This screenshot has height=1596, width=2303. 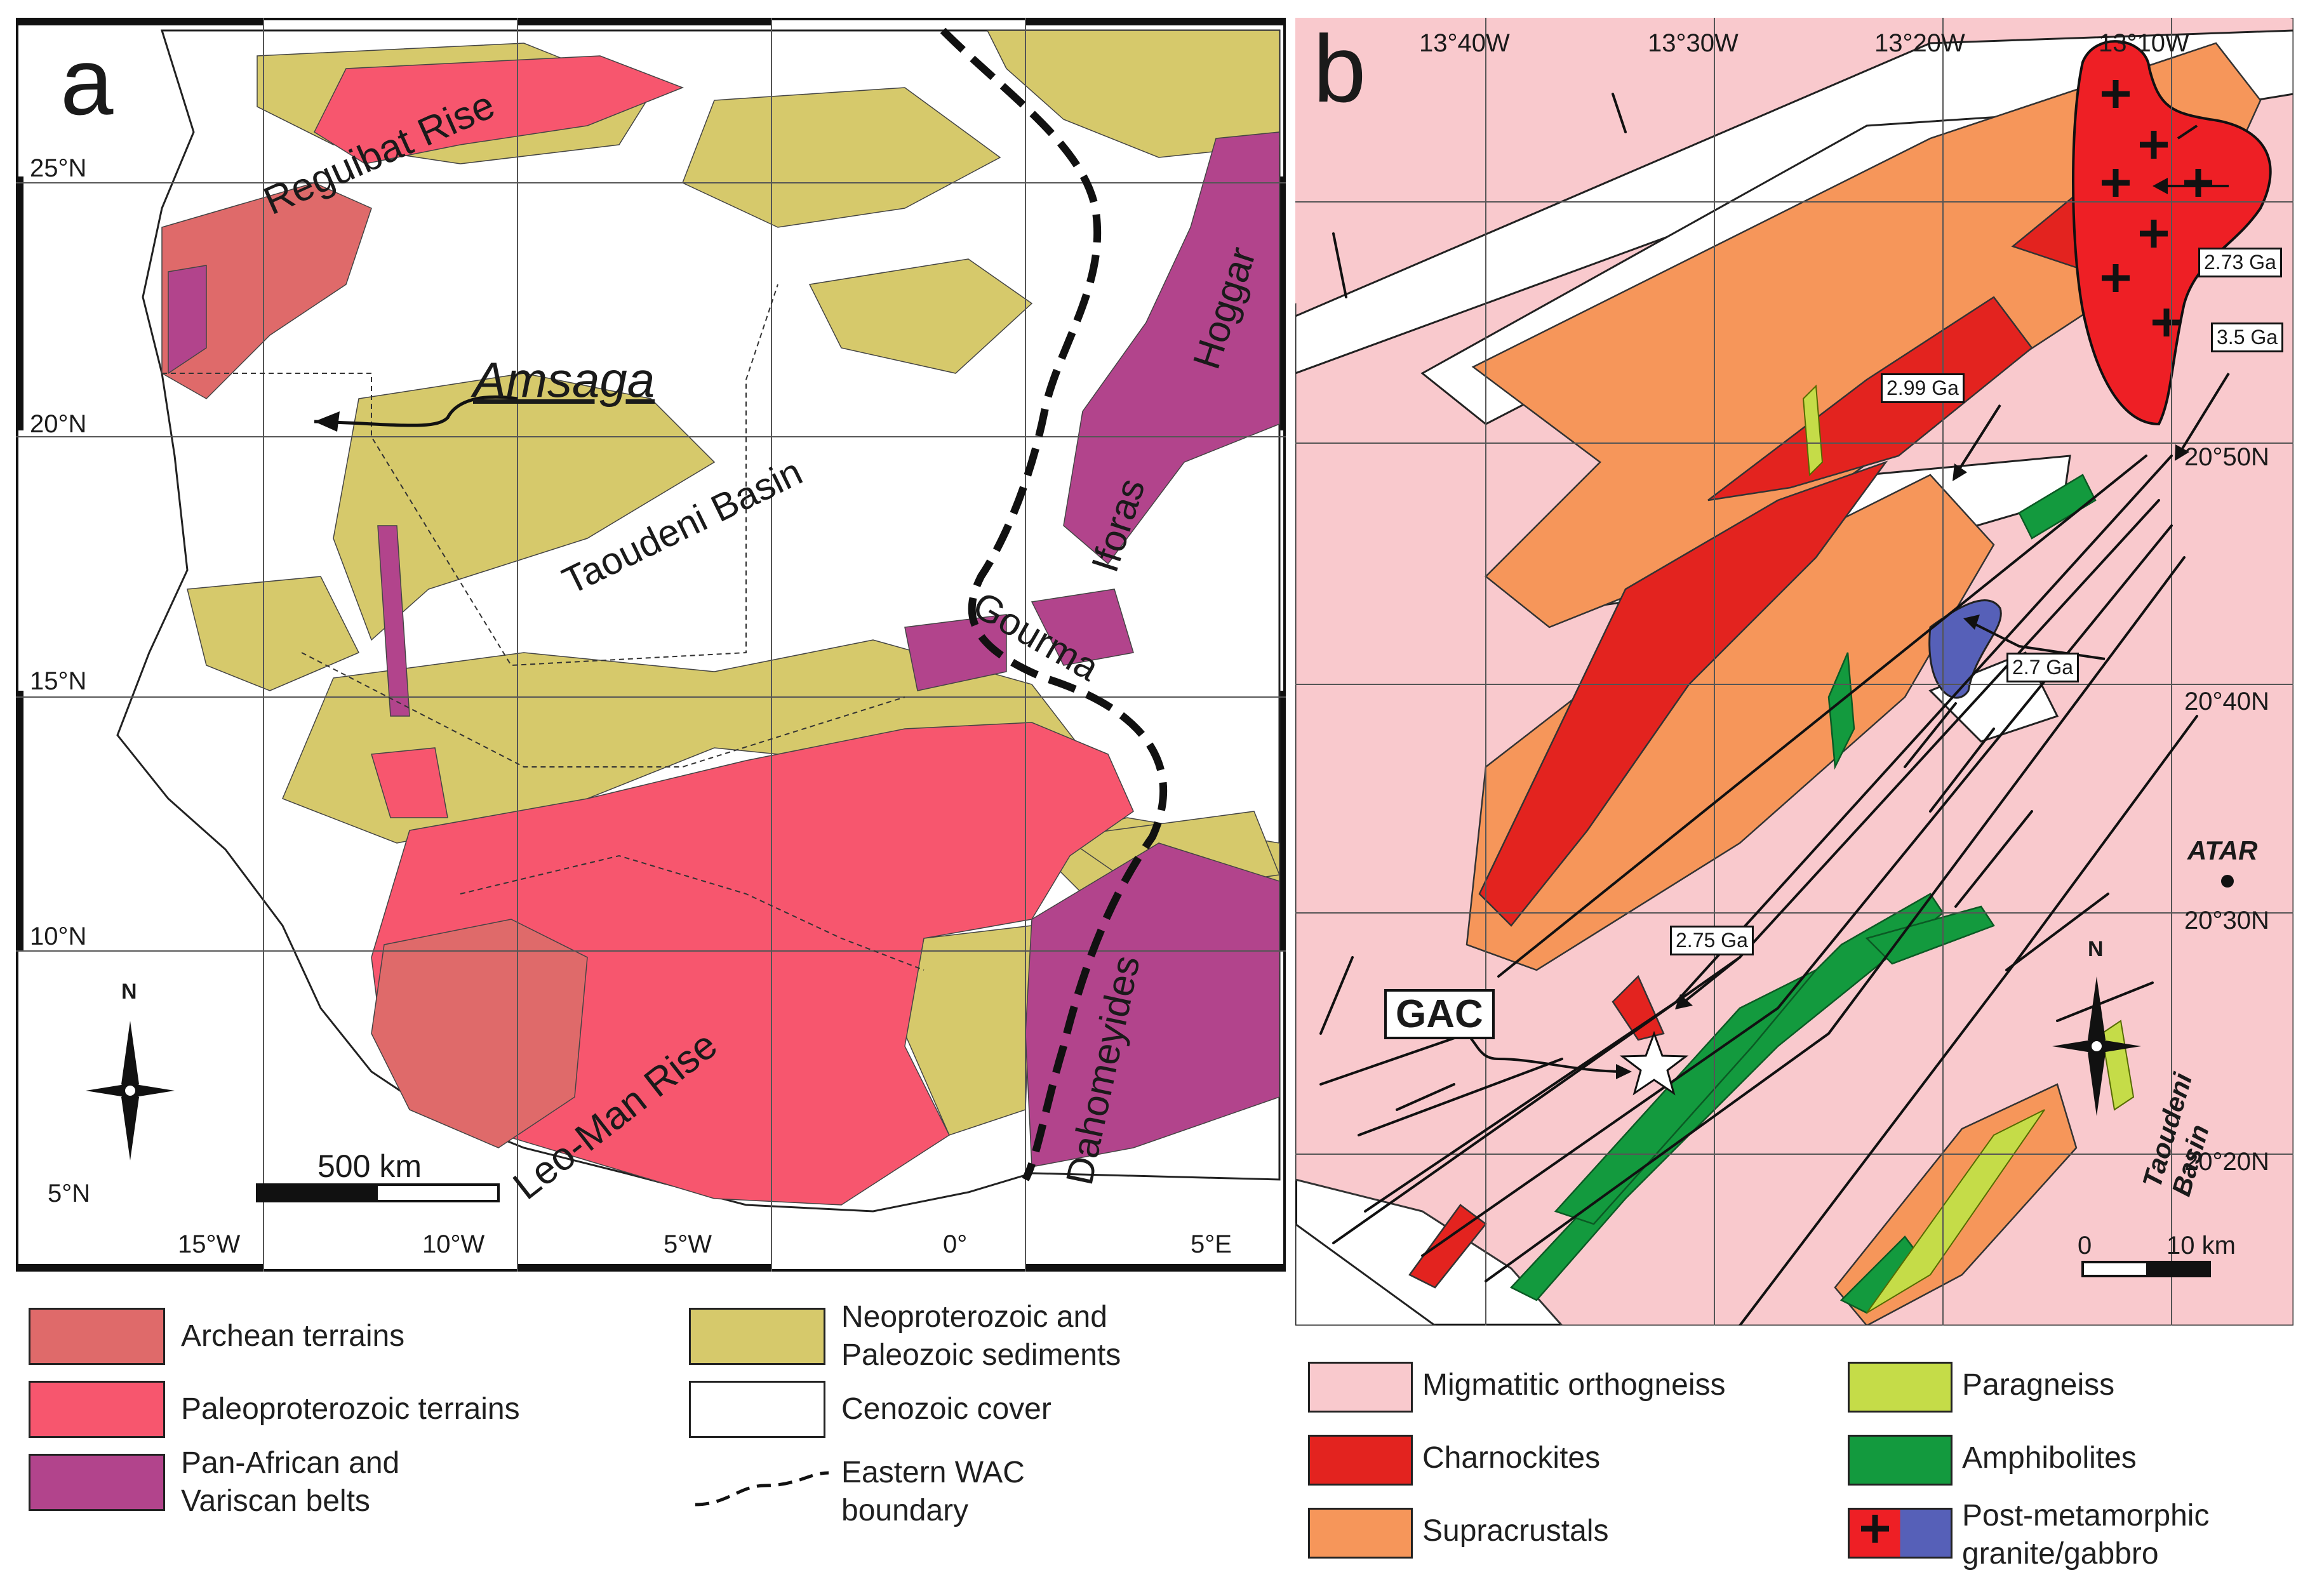 I want to click on scale-bar, so click(x=378, y=1192).